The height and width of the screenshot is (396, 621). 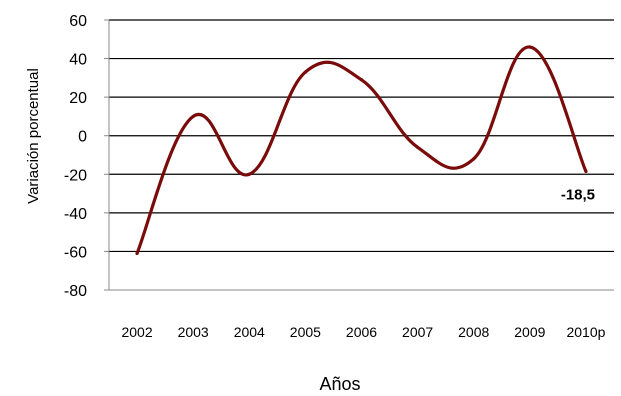 I want to click on y-tick-label: -20, so click(x=75, y=175).